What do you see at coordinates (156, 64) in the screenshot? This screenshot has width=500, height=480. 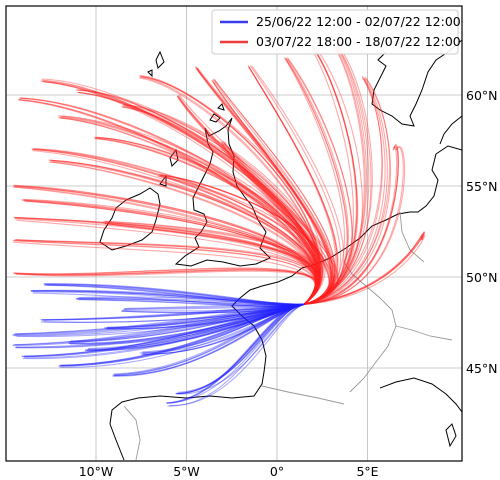 I see `coast-shetland` at bounding box center [156, 64].